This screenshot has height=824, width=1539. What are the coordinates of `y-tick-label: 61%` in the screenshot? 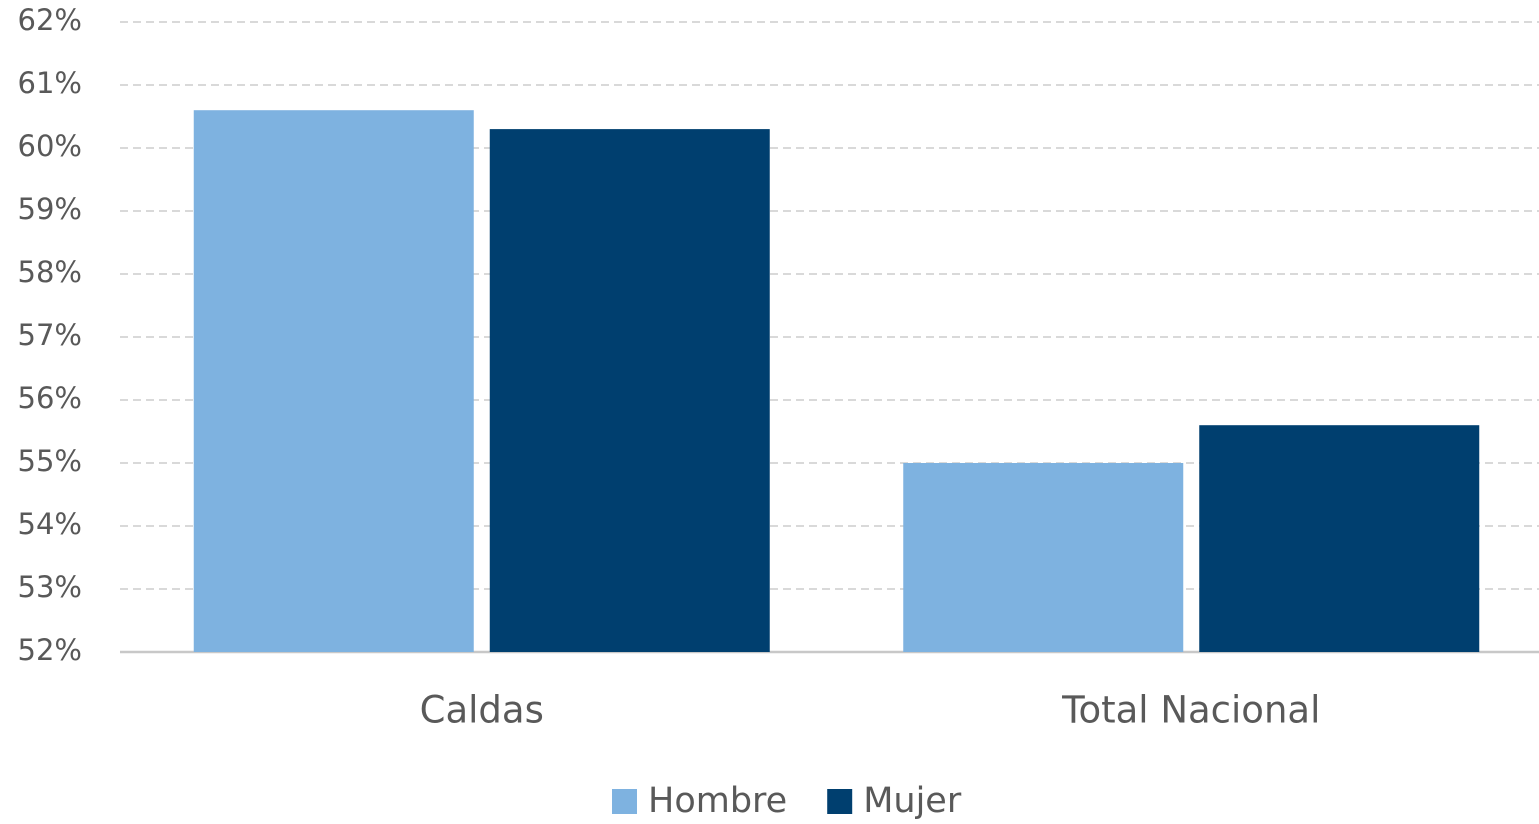 It's located at (50, 83).